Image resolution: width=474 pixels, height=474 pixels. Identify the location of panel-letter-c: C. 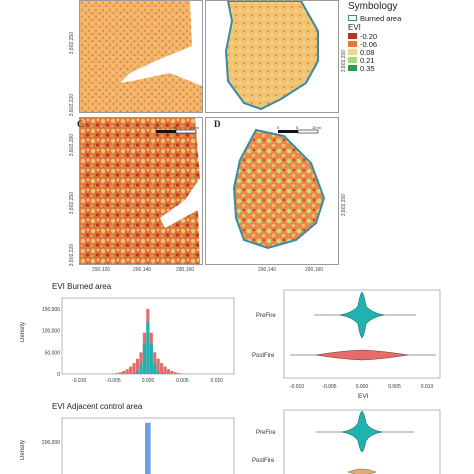
(80, 124).